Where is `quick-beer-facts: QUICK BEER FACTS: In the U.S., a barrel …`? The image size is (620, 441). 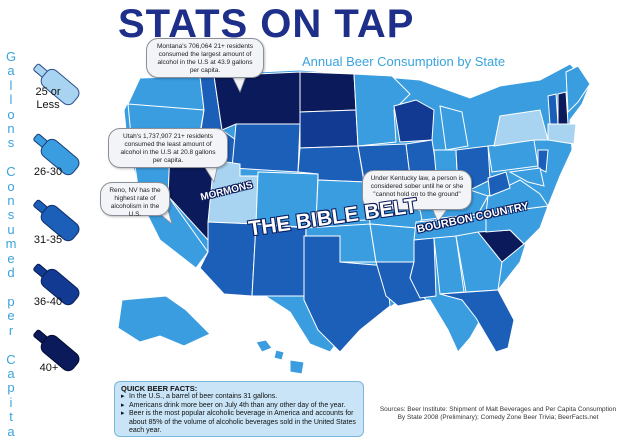 quick-beer-facts: QUICK BEER FACTS: In the U.S., a barrel … is located at coordinates (239, 409).